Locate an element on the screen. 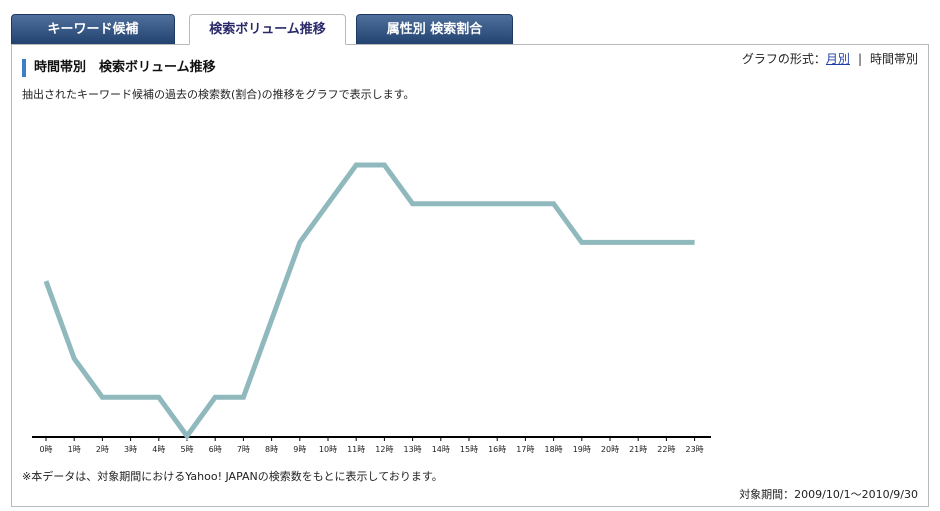 The image size is (940, 511). hourly-current: 時間帯別 is located at coordinates (893, 59).